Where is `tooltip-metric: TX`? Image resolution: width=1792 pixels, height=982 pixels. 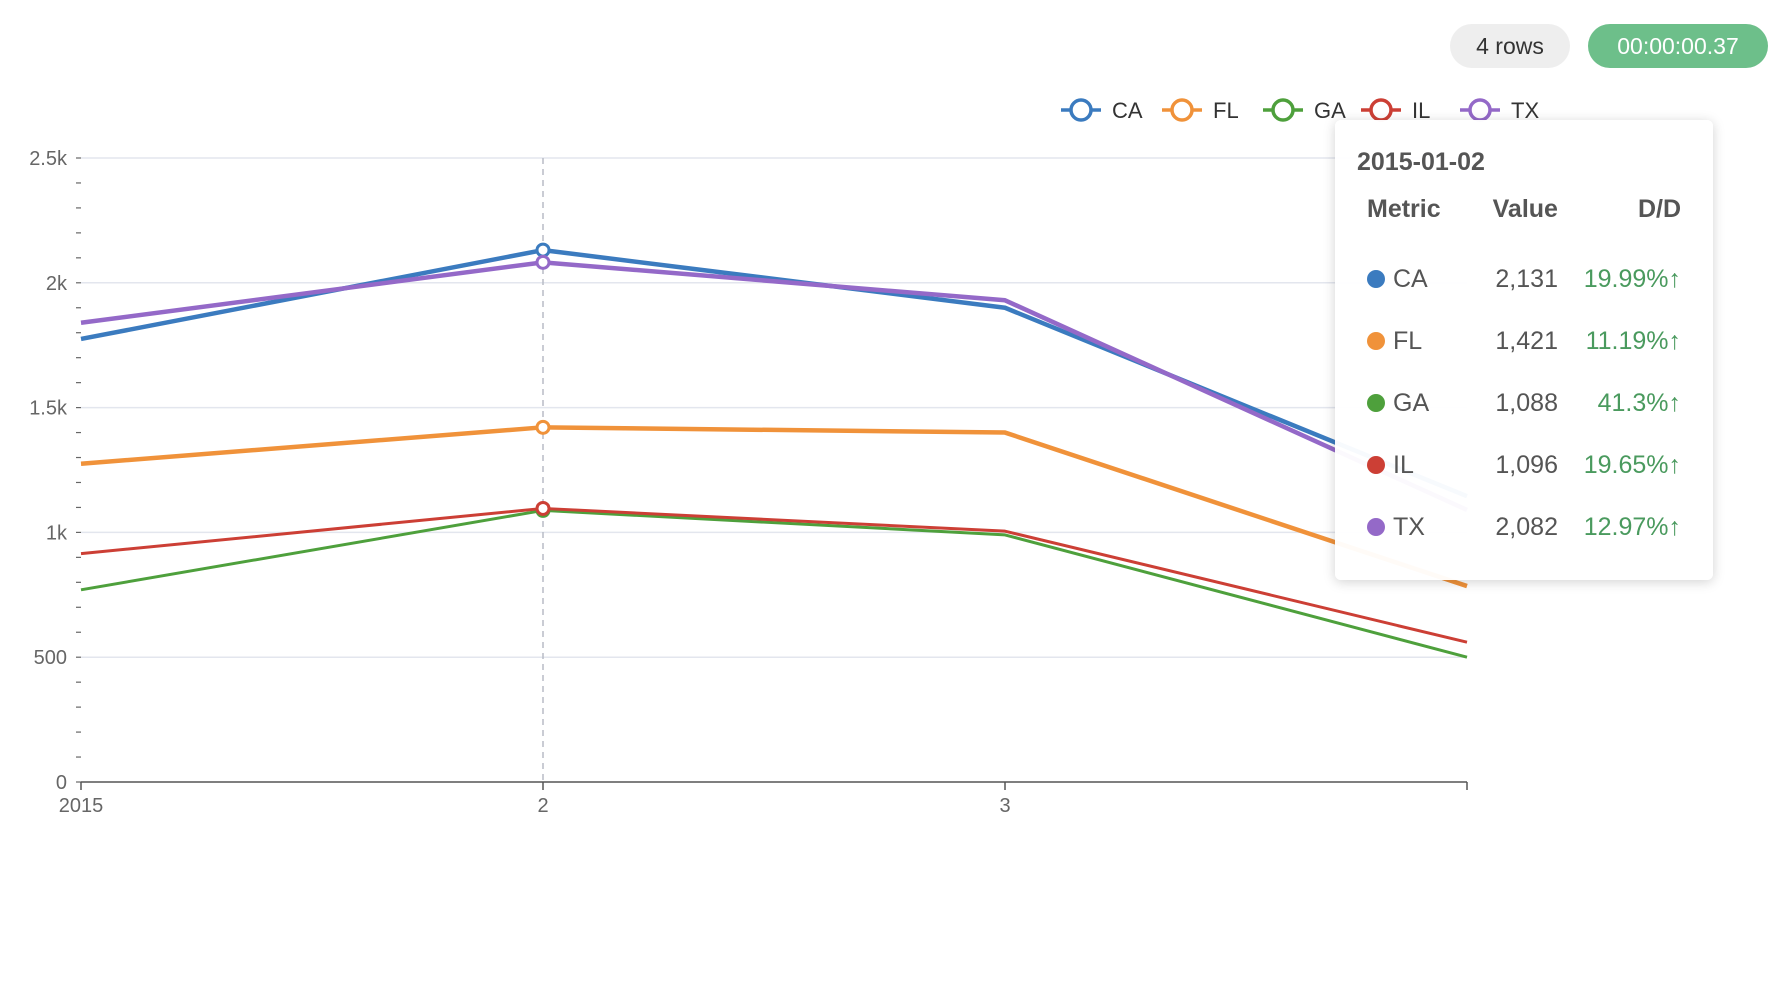 tooltip-metric: TX is located at coordinates (1410, 527).